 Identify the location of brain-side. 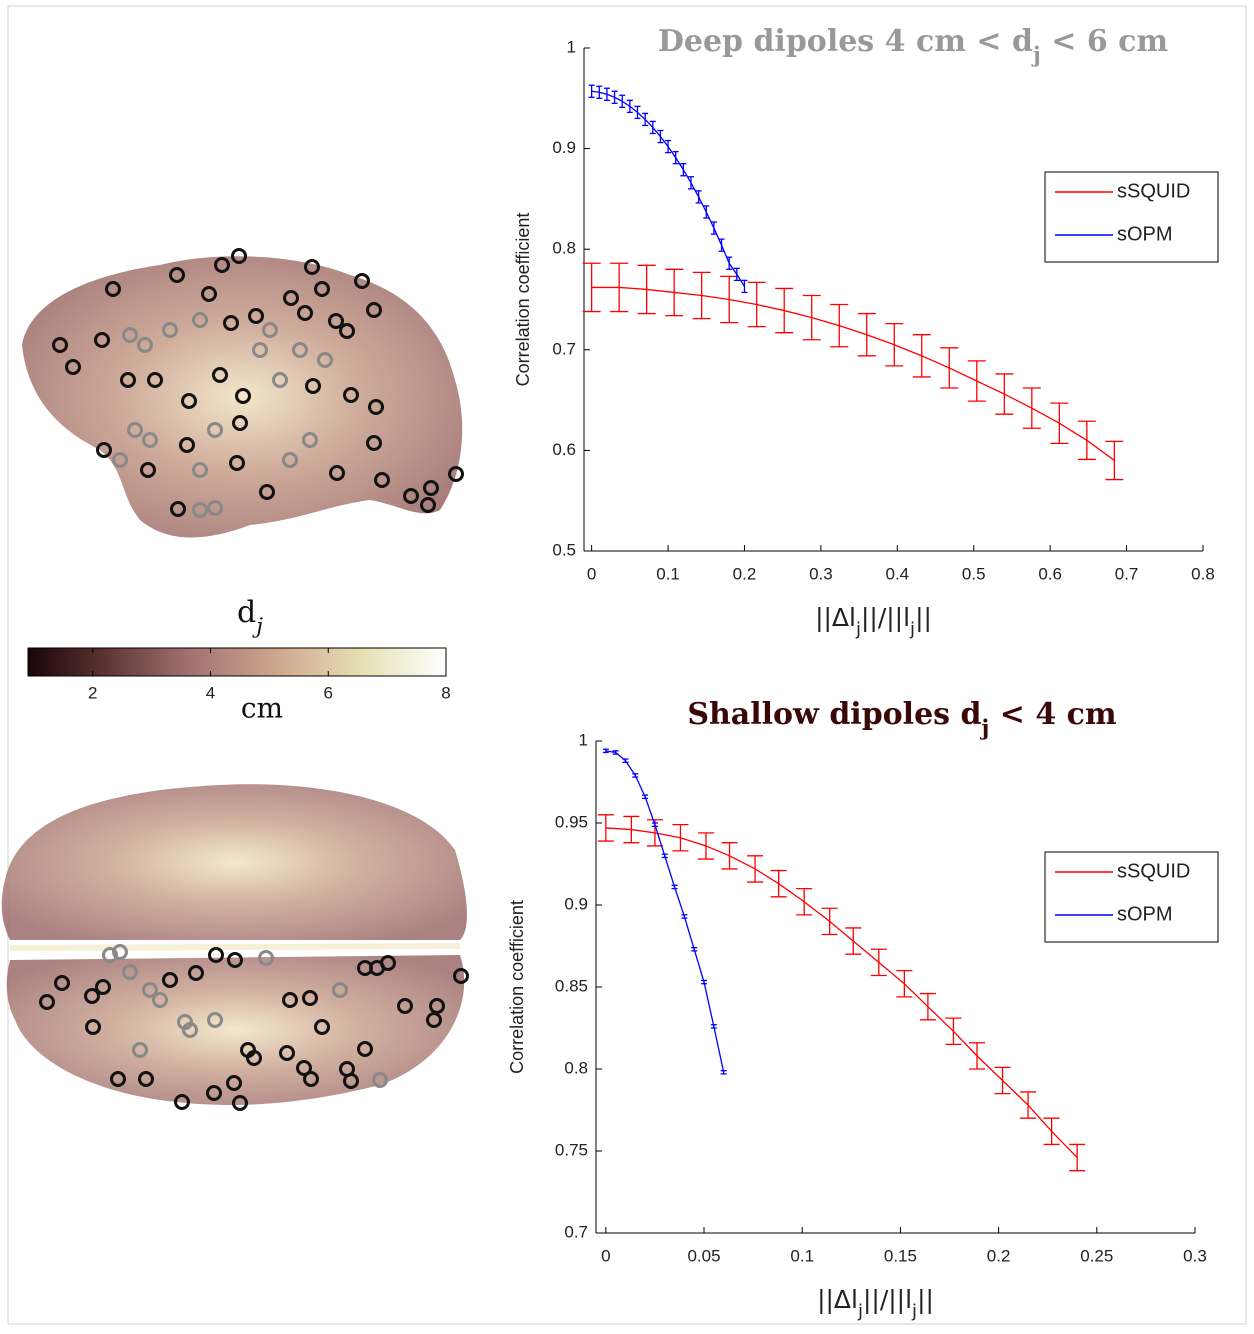
(242, 397).